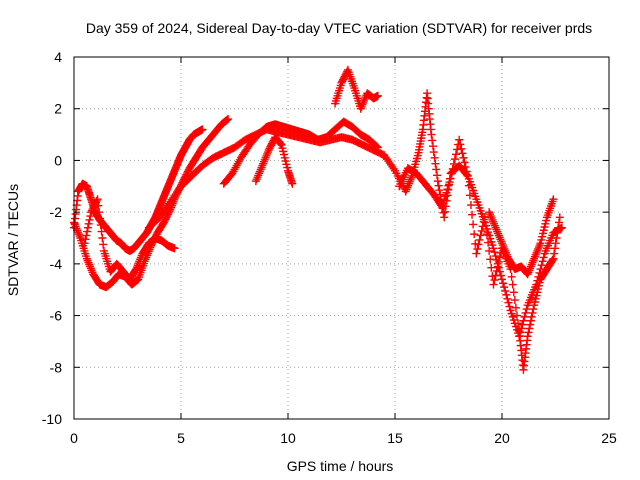  What do you see at coordinates (288, 438) in the screenshot?
I see `x-tick-label: 10` at bounding box center [288, 438].